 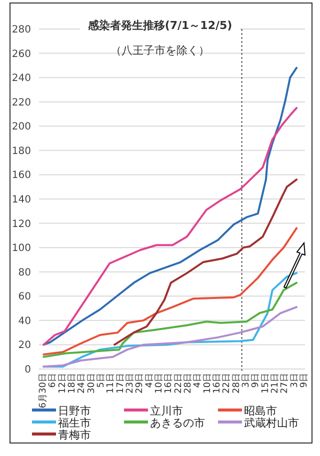 What do you see at coordinates (111, 383) in the screenshot?
I see `x-tick-label: 11日` at bounding box center [111, 383].